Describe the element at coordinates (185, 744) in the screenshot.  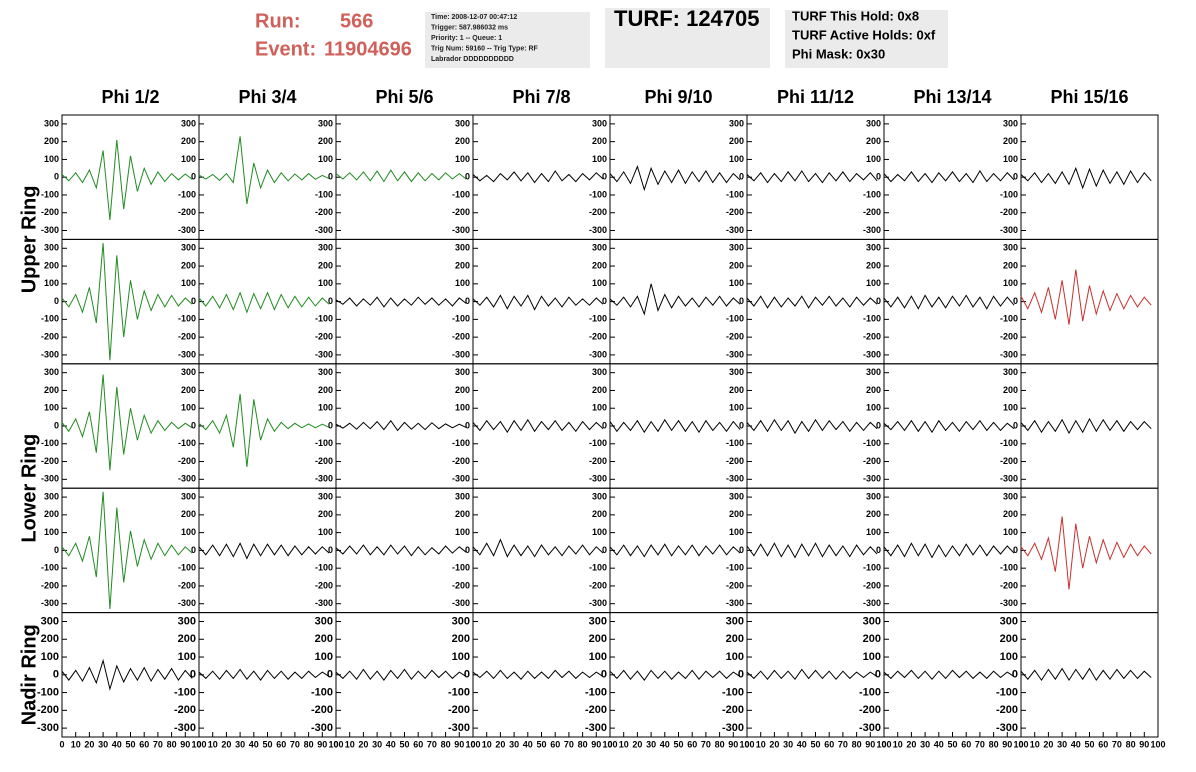
I see `x-tick-label: 90` at that location.